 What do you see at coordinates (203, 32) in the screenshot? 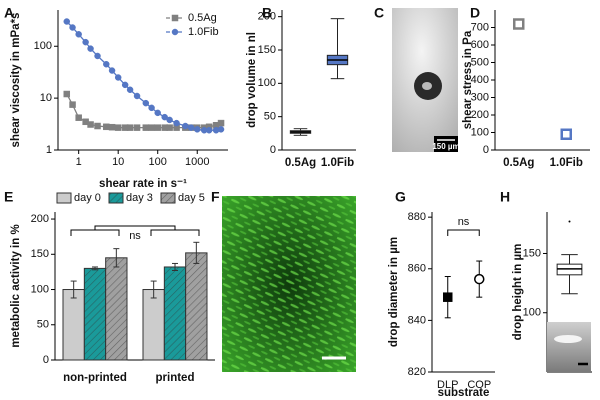
I see `legend-label: 1.0Fib` at bounding box center [203, 32].